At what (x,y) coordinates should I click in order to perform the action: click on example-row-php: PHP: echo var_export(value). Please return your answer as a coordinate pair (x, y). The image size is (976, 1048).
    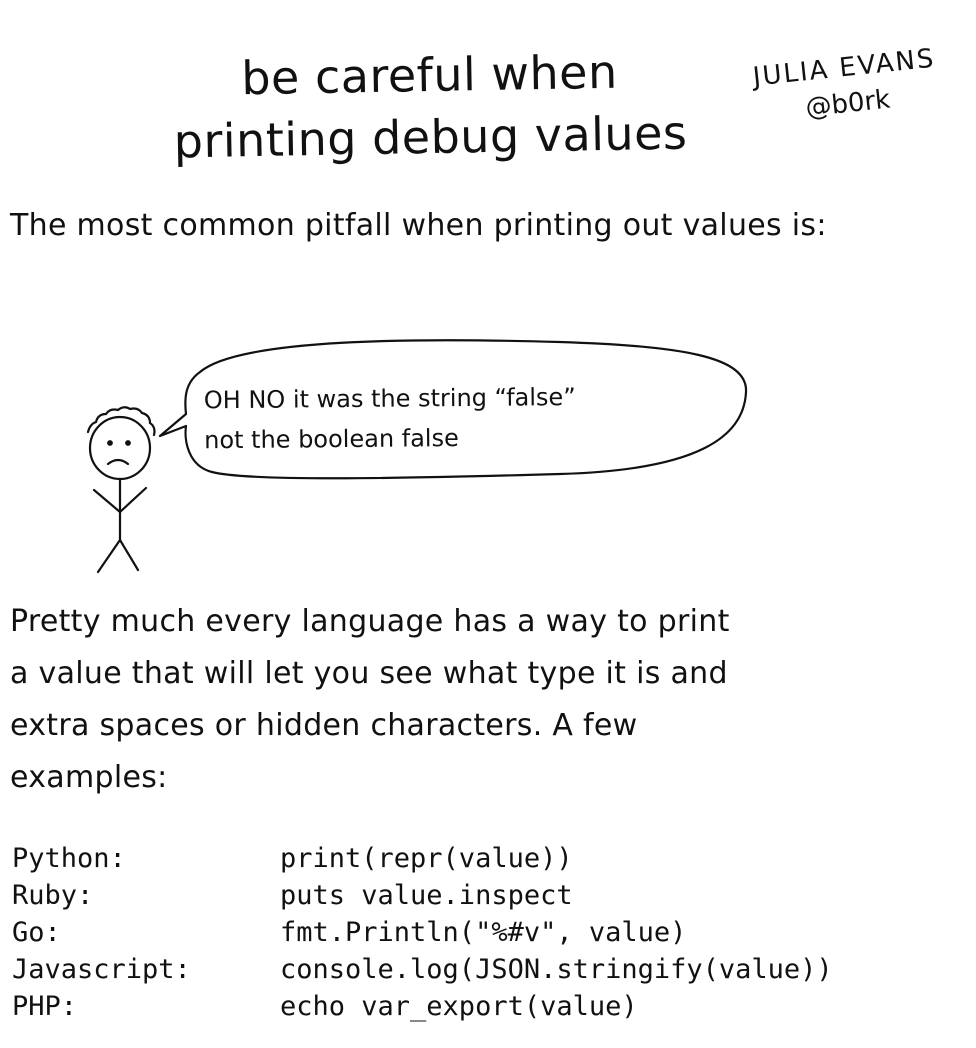
    Looking at the image, I should click on (492, 1006).